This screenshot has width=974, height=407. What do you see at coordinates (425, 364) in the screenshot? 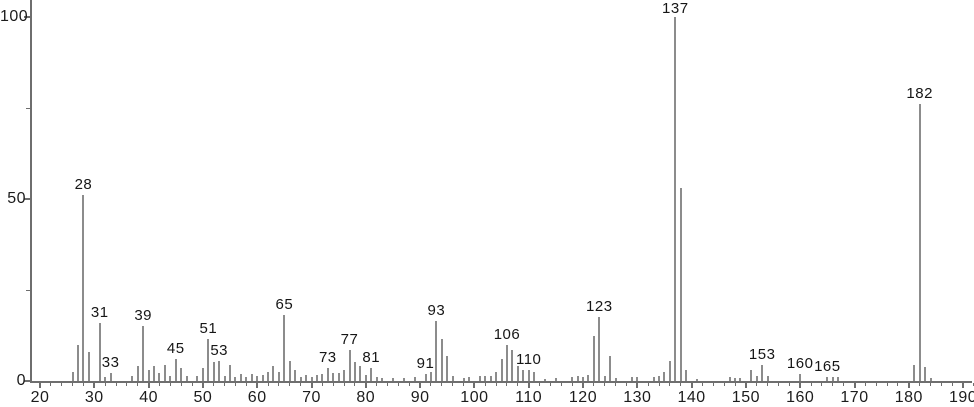
I see `spectrum-peak-label: 91` at bounding box center [425, 364].